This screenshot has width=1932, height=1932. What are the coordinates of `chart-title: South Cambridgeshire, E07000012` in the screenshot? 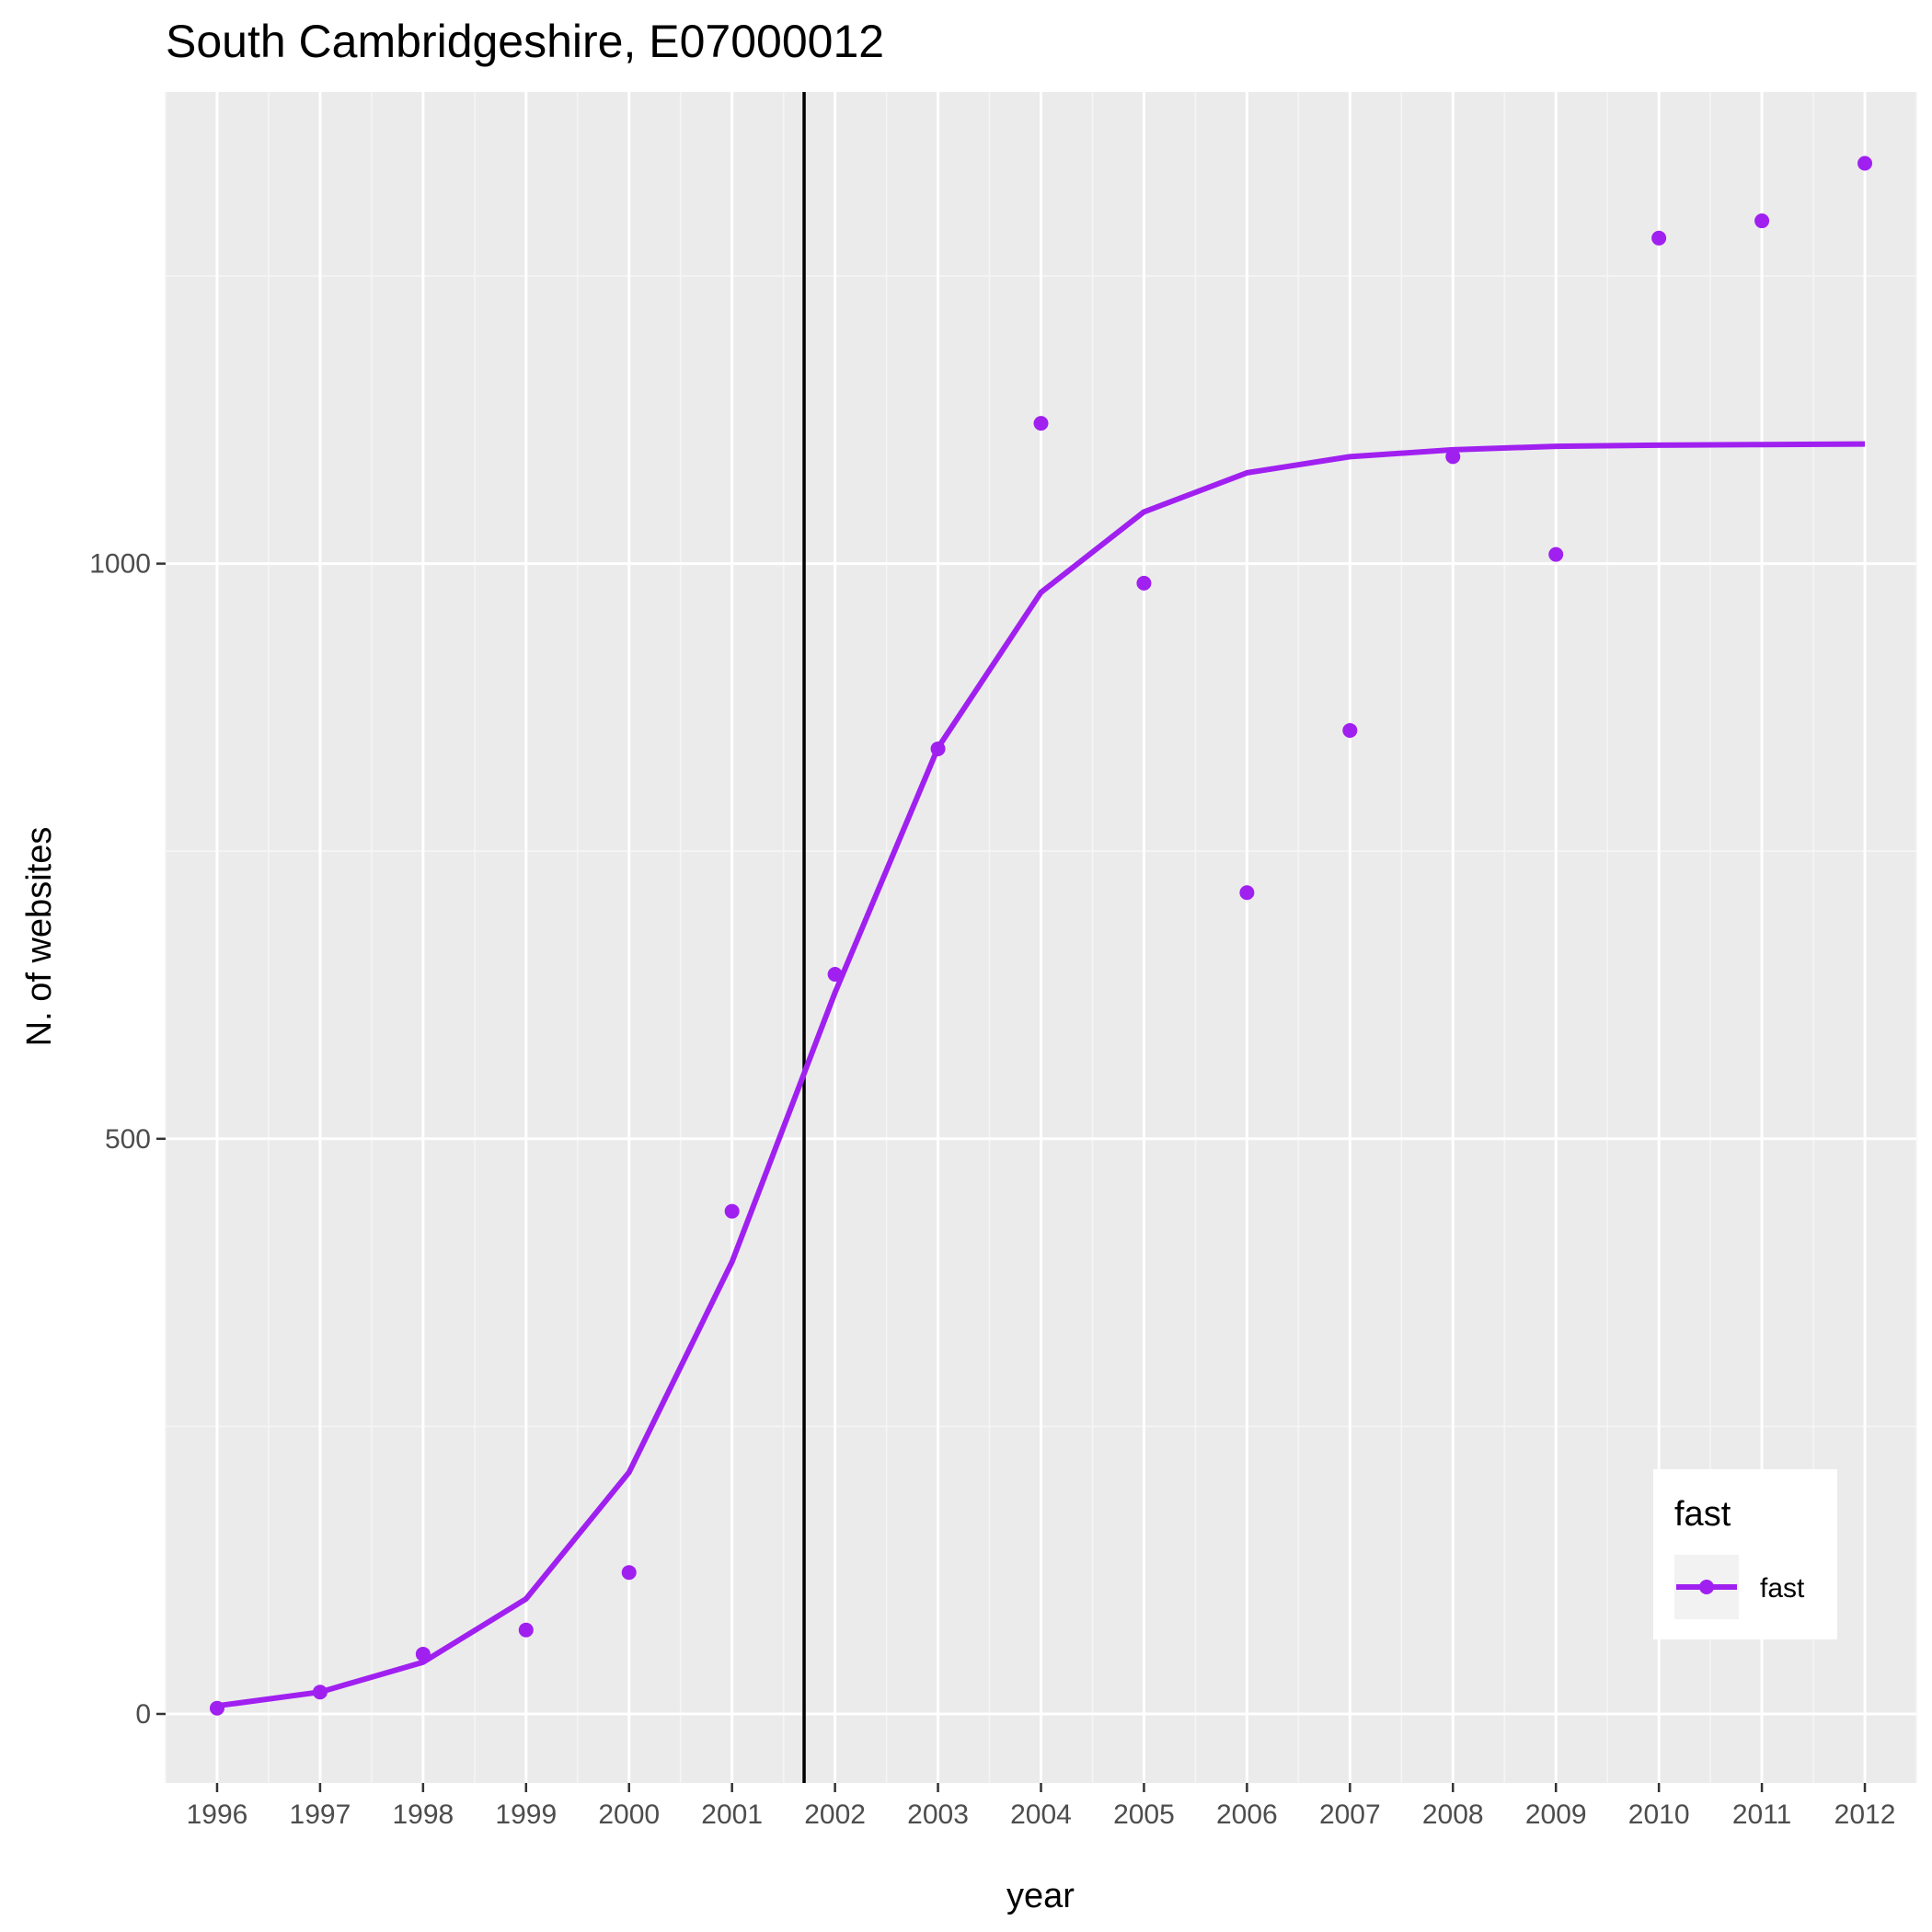 It's located at (525, 41).